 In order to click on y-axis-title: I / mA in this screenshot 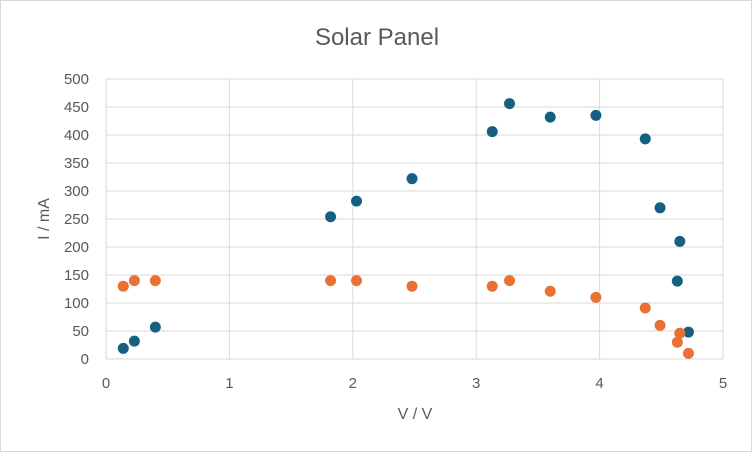, I will do `click(44, 219)`.